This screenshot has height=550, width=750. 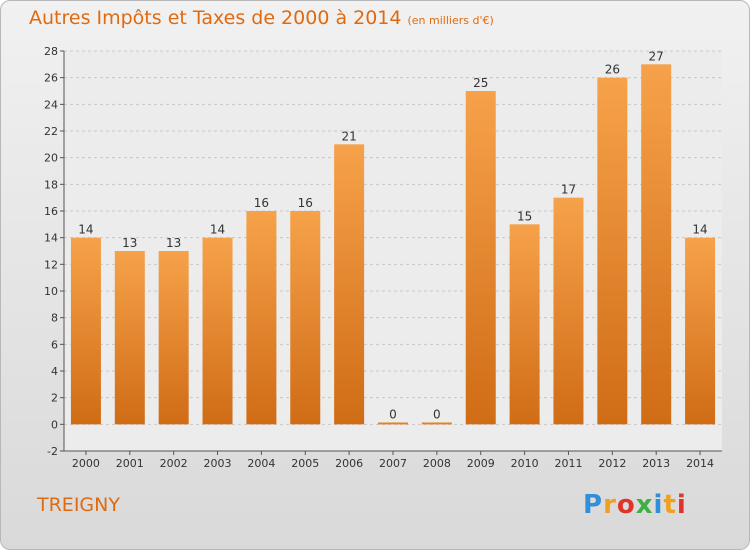 What do you see at coordinates (349, 284) in the screenshot?
I see `bar-2006` at bounding box center [349, 284].